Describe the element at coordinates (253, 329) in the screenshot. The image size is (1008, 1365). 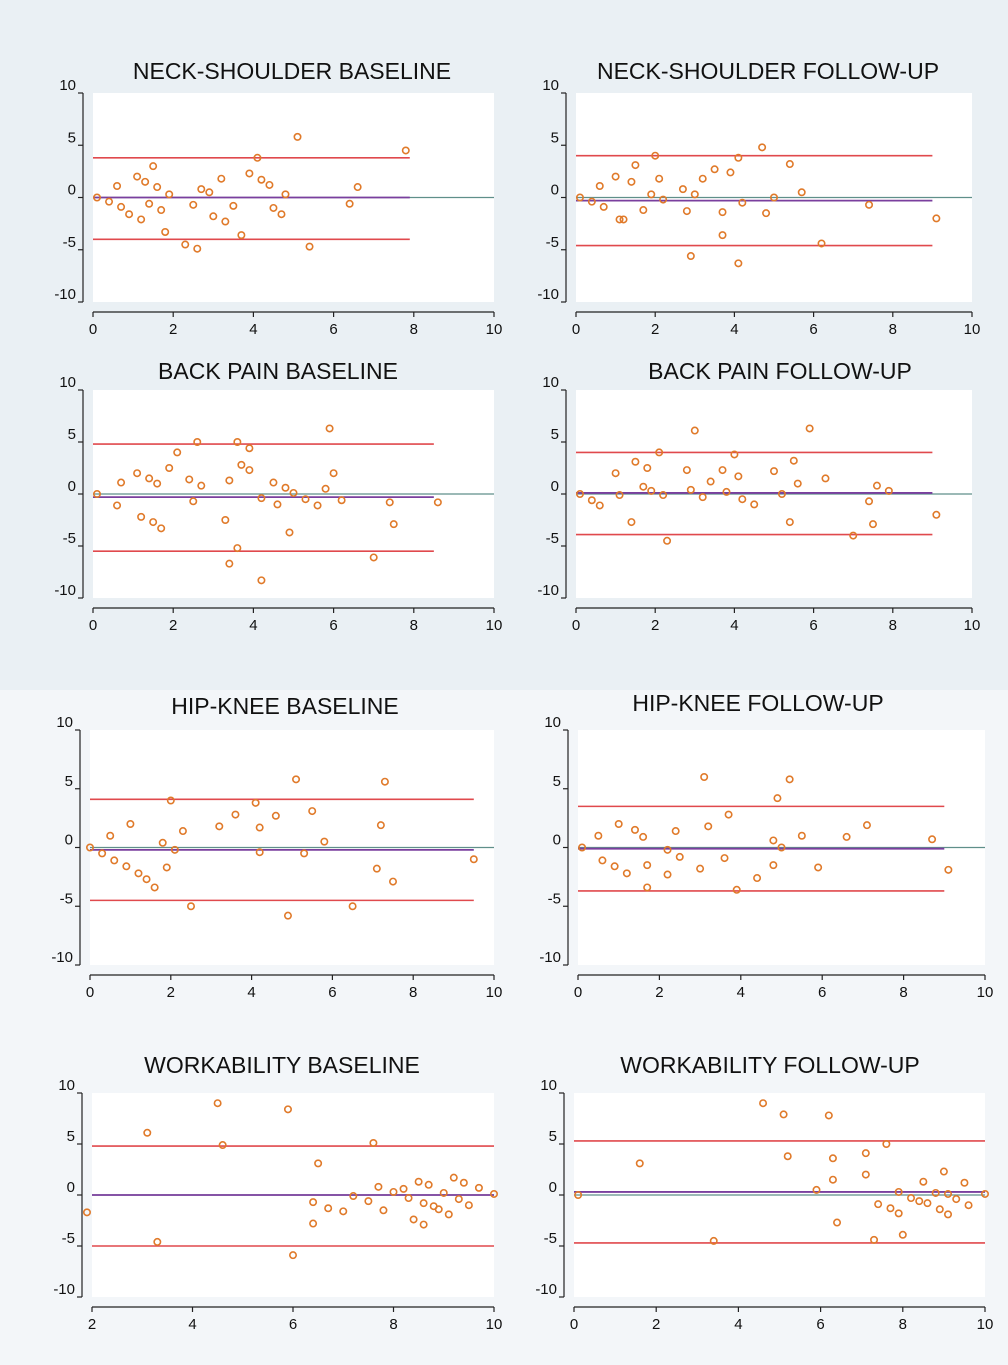
I see `x-tick-label: 4` at that location.